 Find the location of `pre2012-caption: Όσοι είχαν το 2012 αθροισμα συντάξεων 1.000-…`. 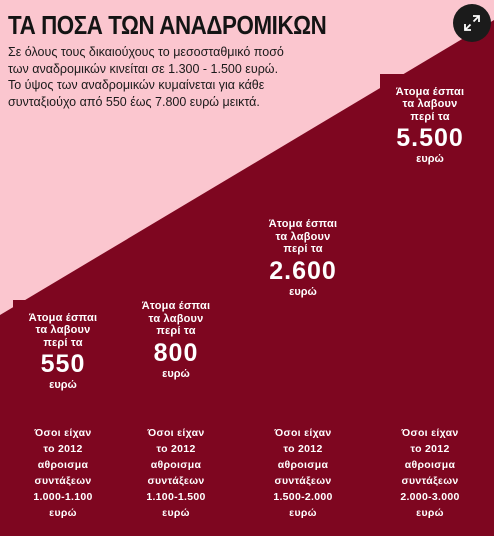

pre2012-caption: Όσοι είχαν το 2012 αθροισμα συντάξεων 1.000-… is located at coordinates (63, 473).